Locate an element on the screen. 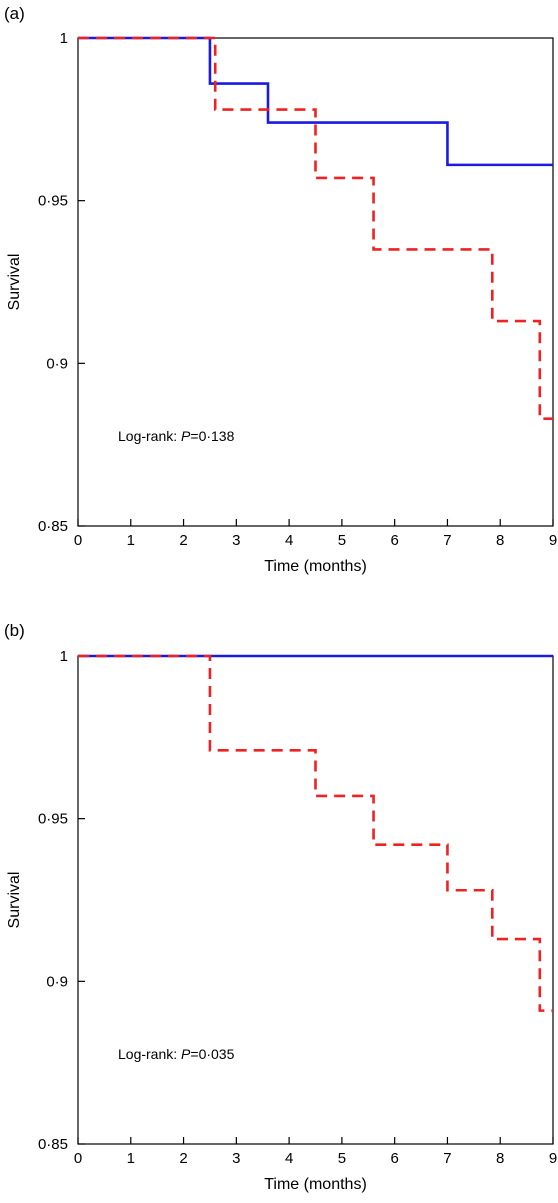 This screenshot has height=1203, width=558. panel-label-b: (b) is located at coordinates (14, 630).